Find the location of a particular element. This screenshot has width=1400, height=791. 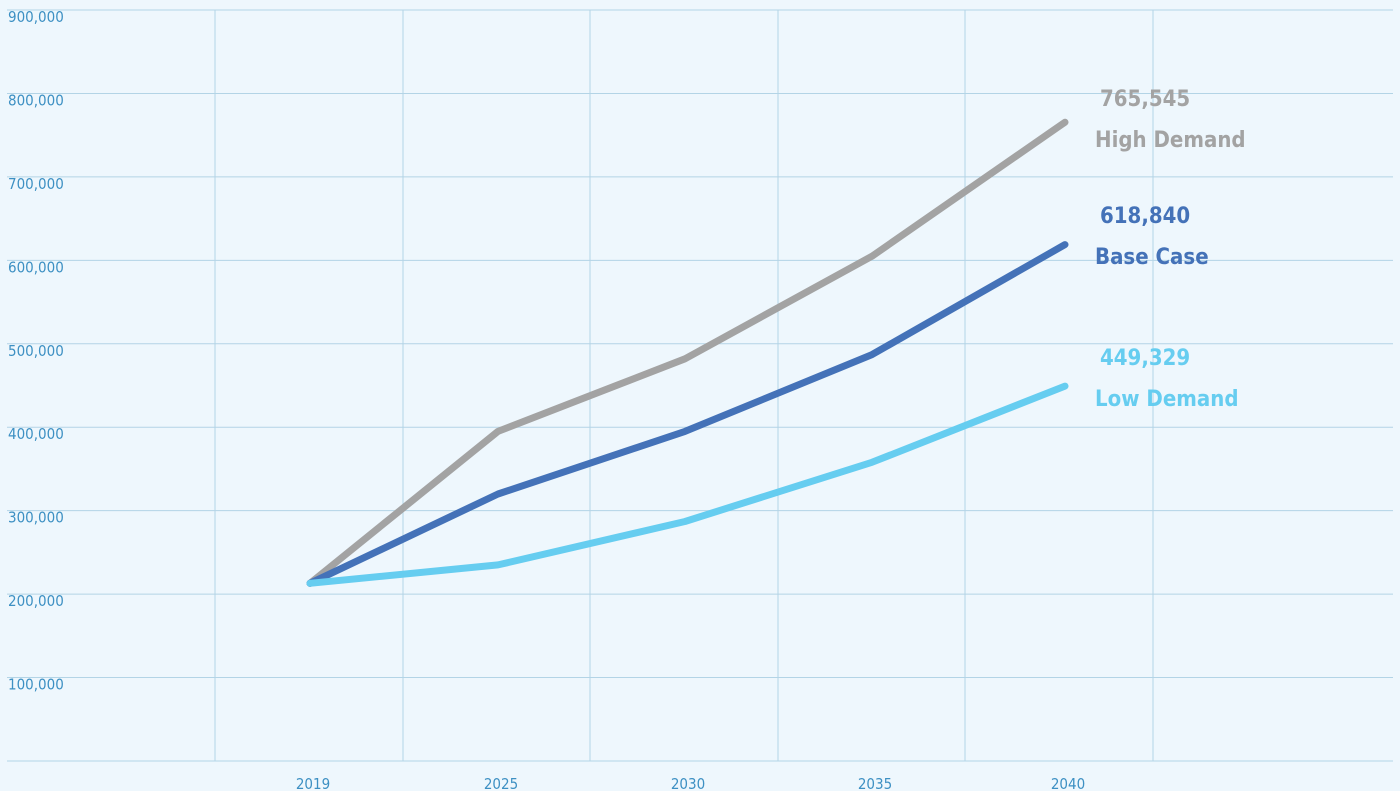

x-tick-label: 2025 is located at coordinates (501, 783).